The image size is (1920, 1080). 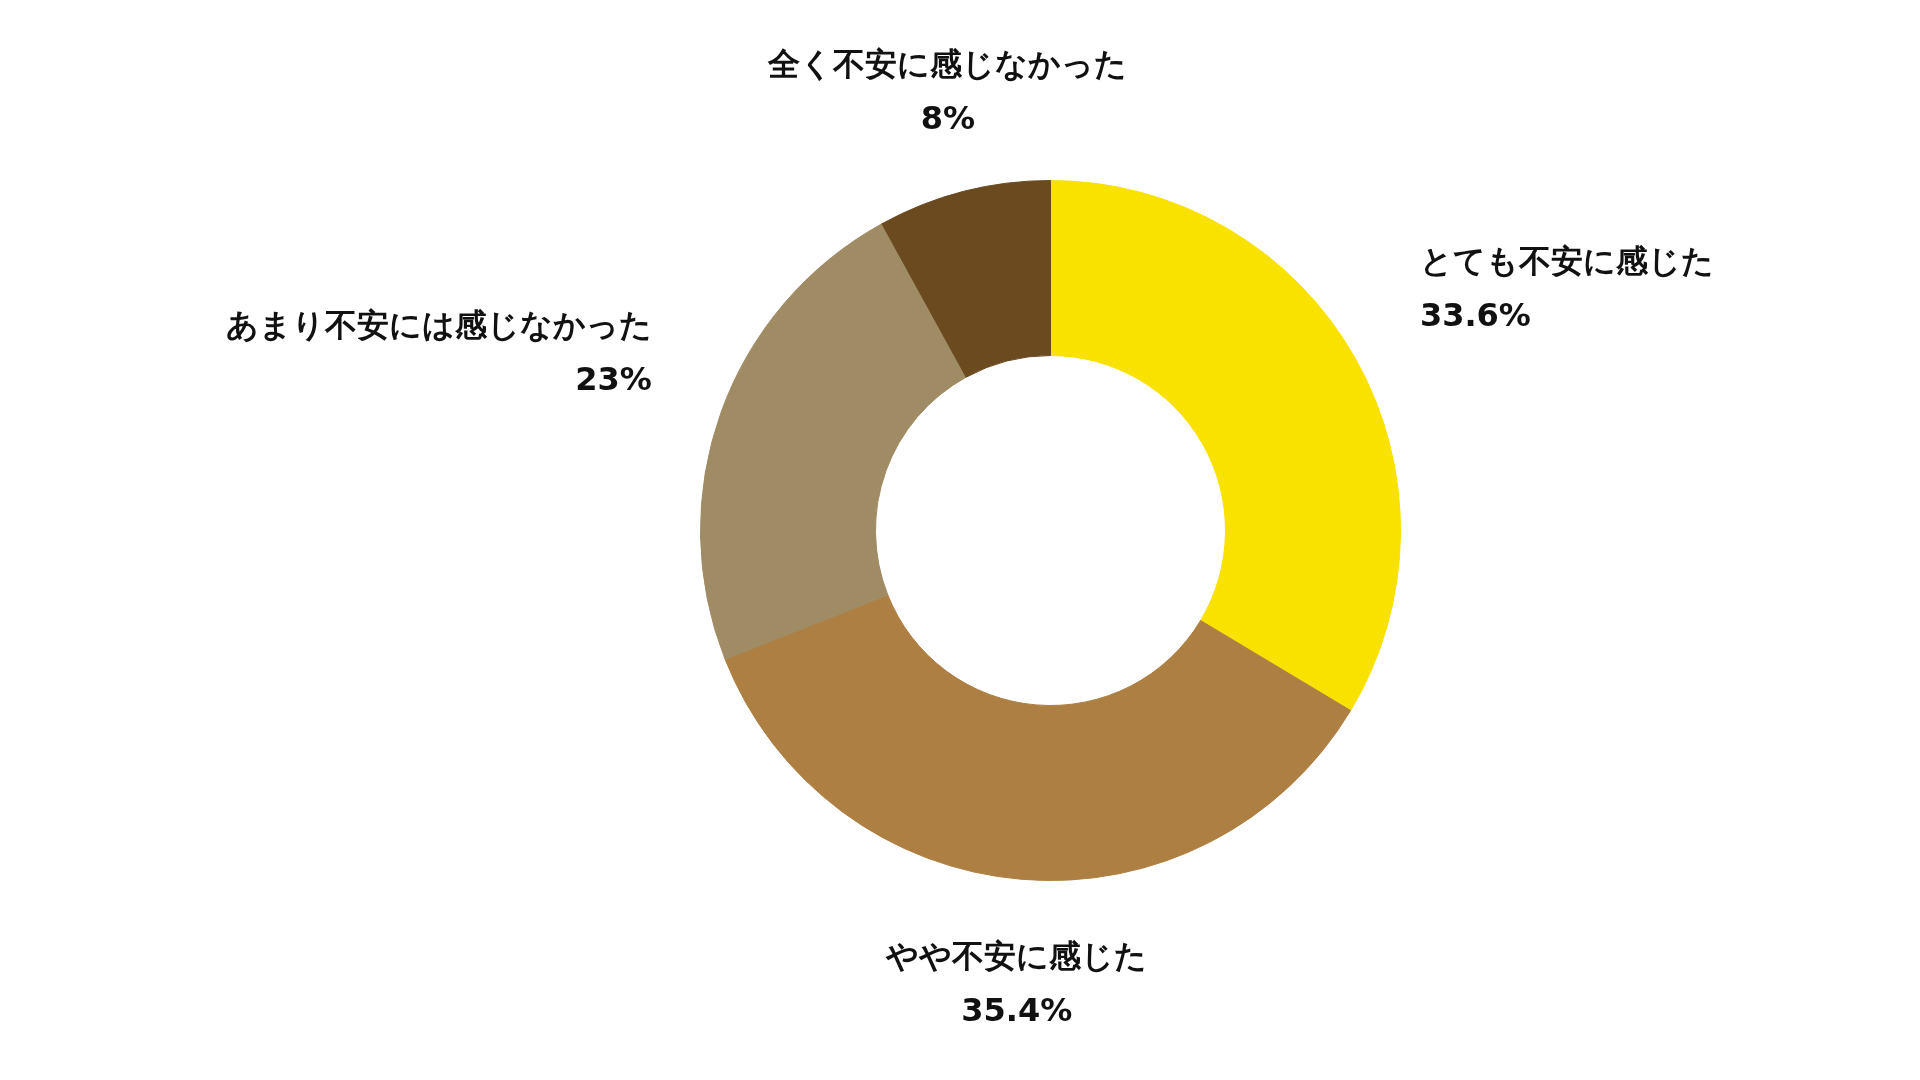 What do you see at coordinates (1017, 1010) in the screenshot?
I see `data-label: 35.4%` at bounding box center [1017, 1010].